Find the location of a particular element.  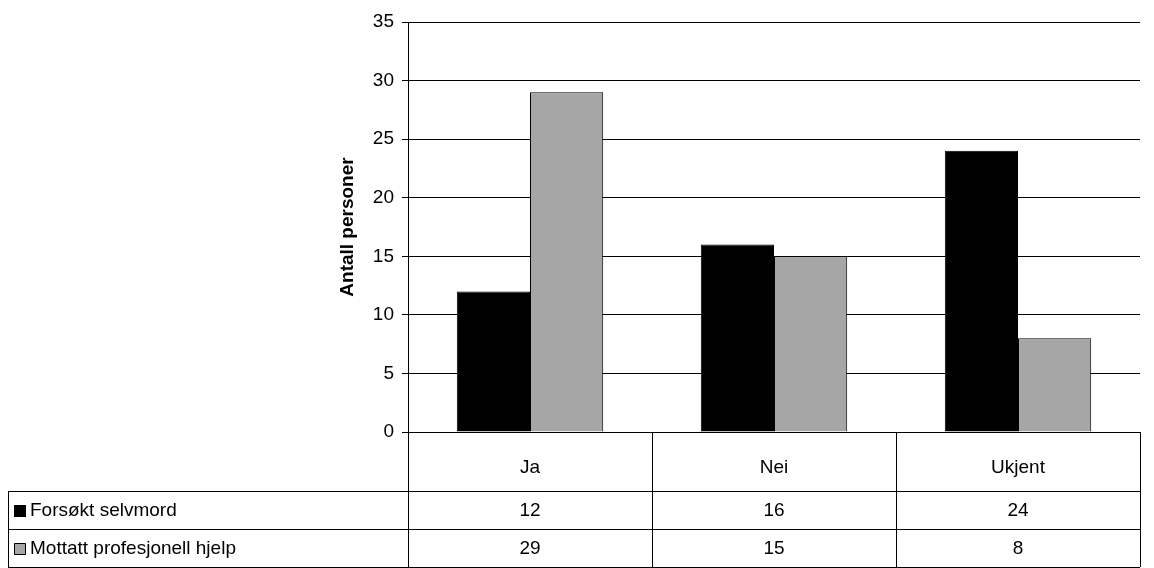

y-tick-label: 20 is located at coordinates (383, 196).